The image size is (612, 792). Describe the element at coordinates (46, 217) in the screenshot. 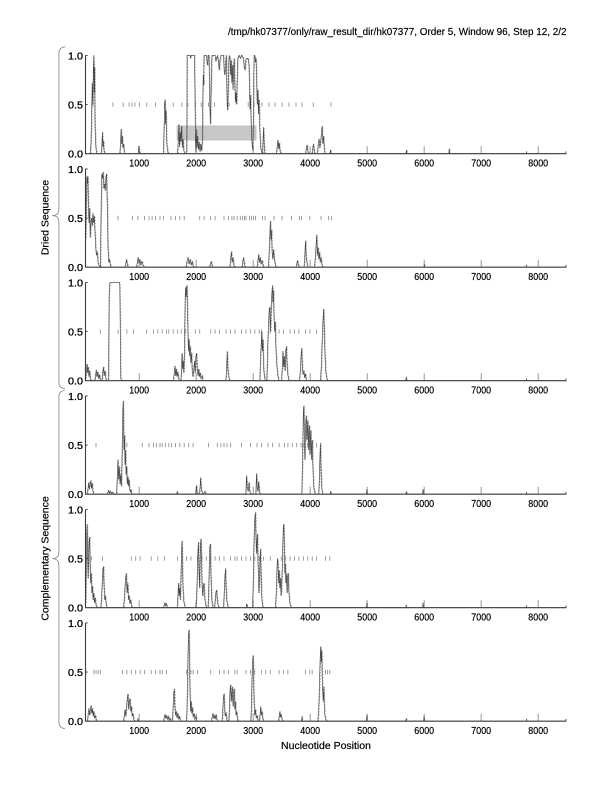

I see `svg-text: Dried Sequence` at that location.